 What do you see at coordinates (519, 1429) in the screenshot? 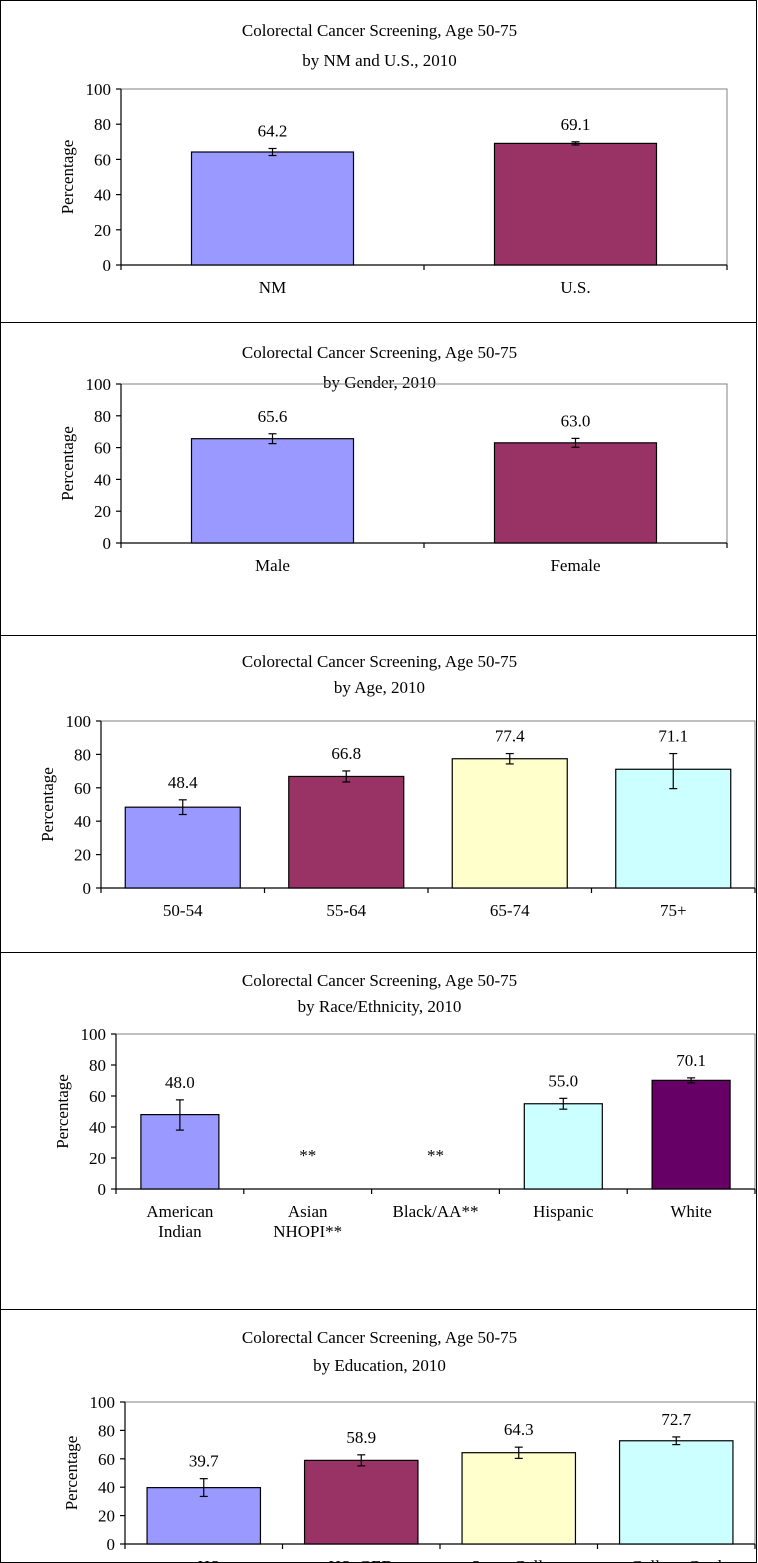
I see `data-label: 64.3` at bounding box center [519, 1429].